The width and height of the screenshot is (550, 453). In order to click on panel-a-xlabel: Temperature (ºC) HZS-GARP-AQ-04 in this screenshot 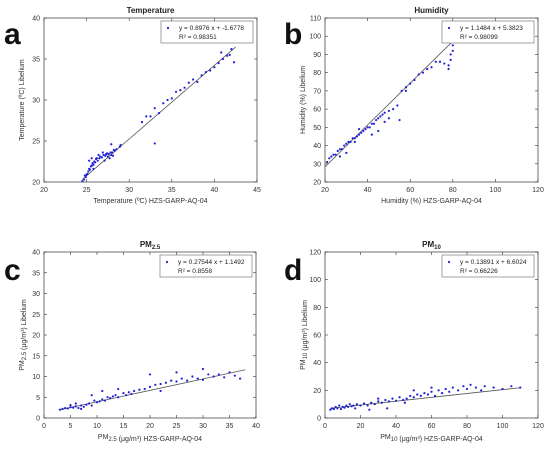, I will do `click(150, 201)`.